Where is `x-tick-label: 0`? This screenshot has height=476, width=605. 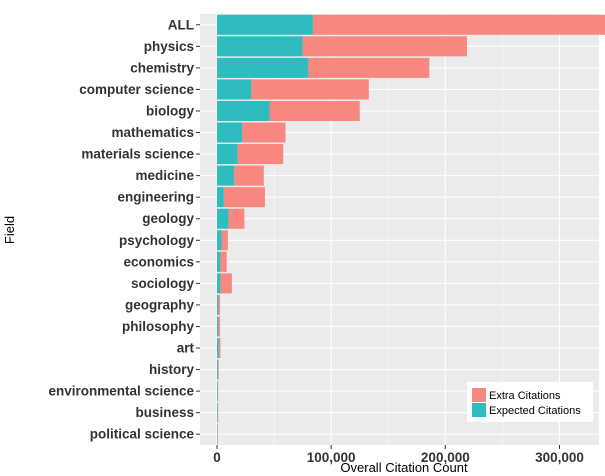 x-tick-label: 0 is located at coordinates (217, 457).